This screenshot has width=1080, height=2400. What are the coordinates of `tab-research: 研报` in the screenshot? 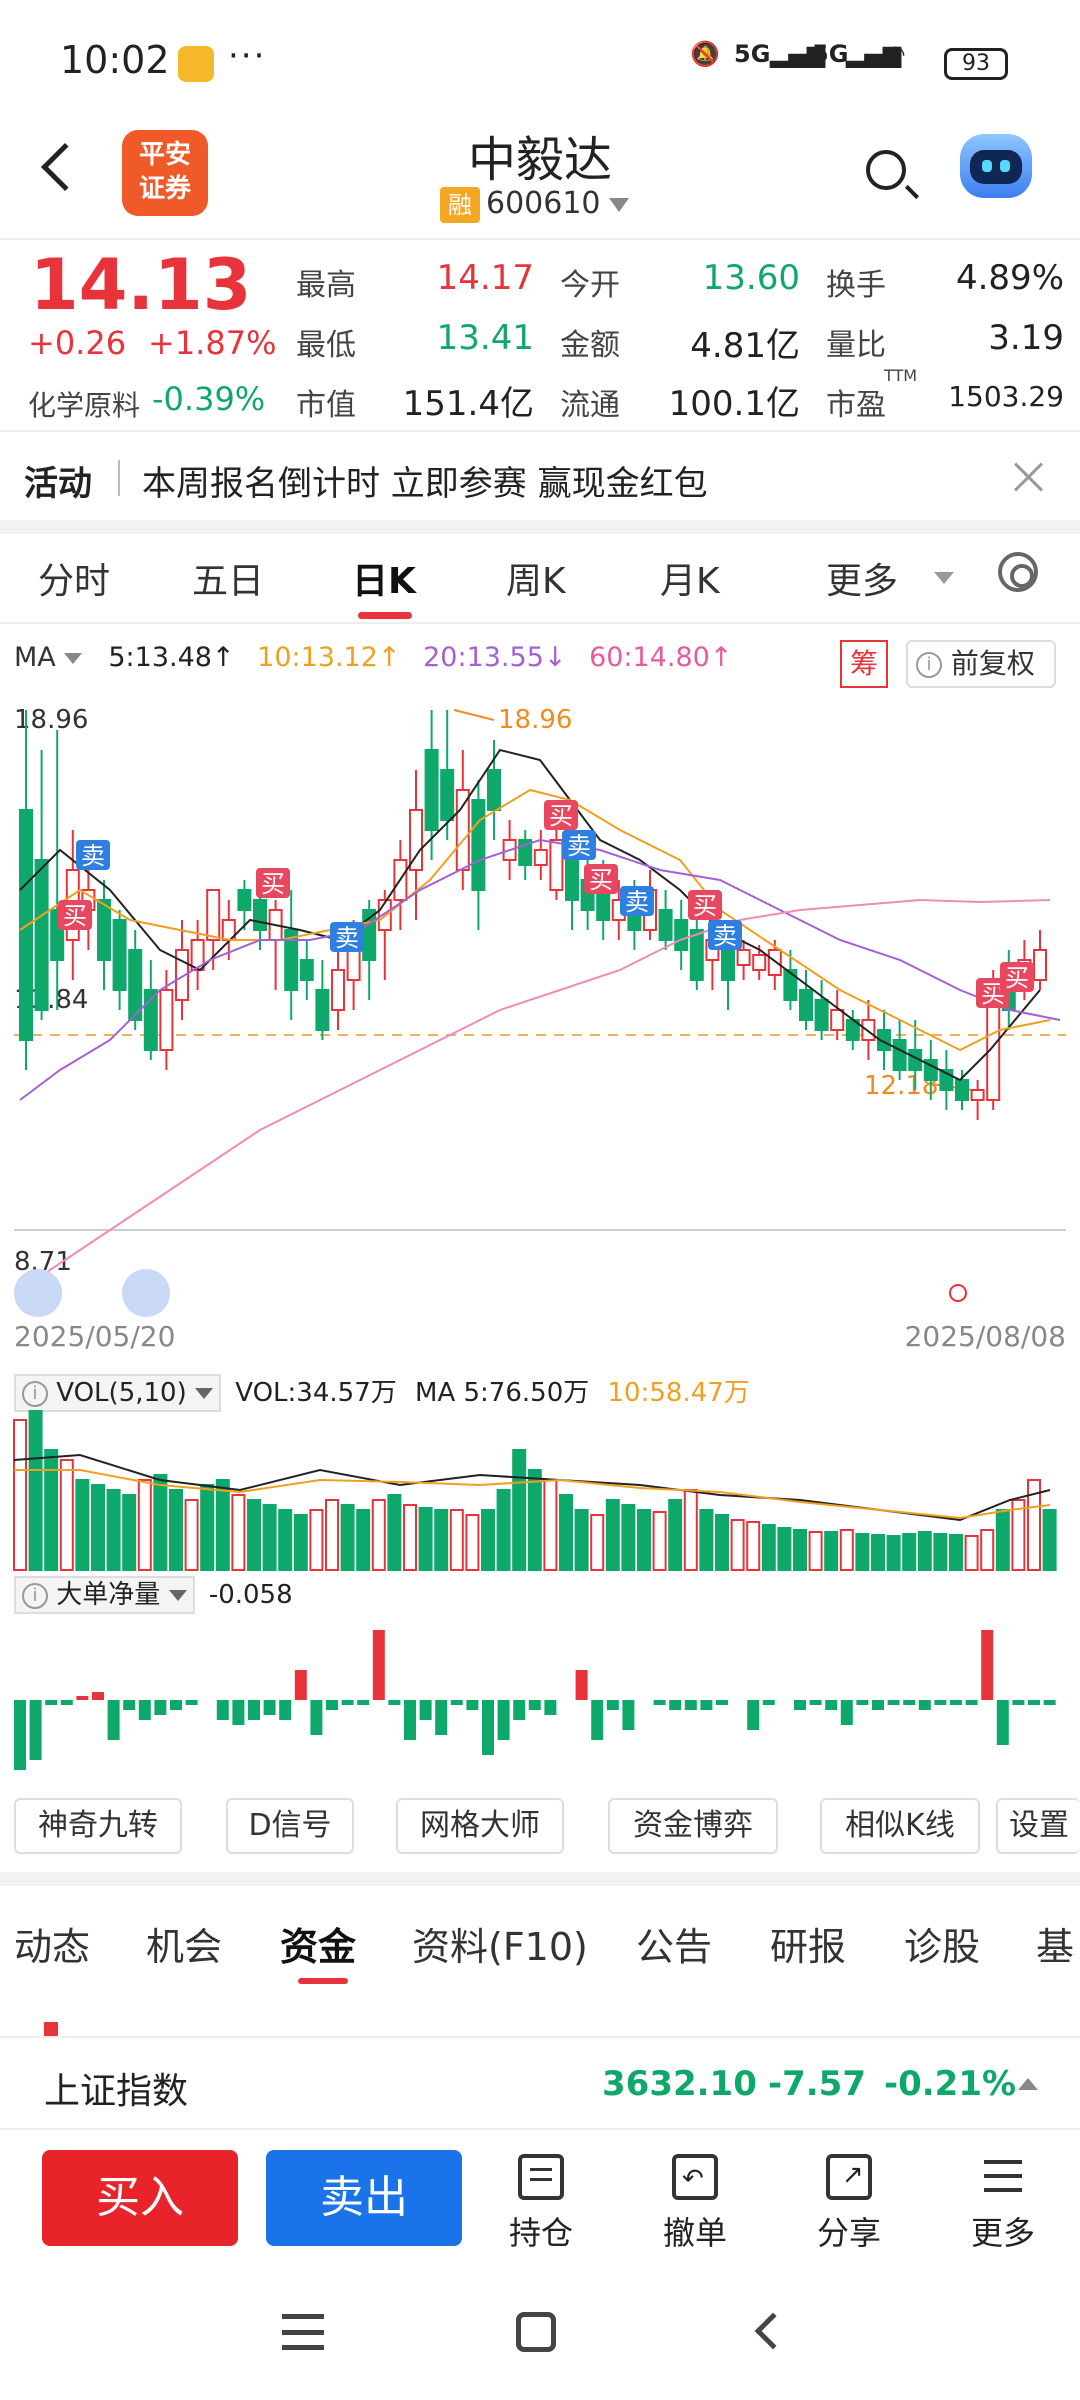 It's located at (808, 1947).